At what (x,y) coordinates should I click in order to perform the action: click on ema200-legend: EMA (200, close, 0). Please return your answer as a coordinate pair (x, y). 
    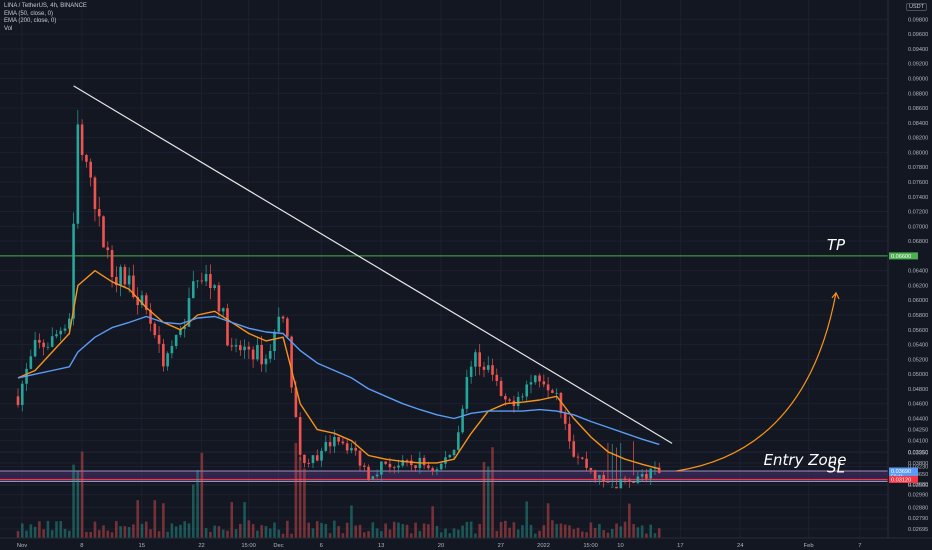
    Looking at the image, I should click on (30, 21).